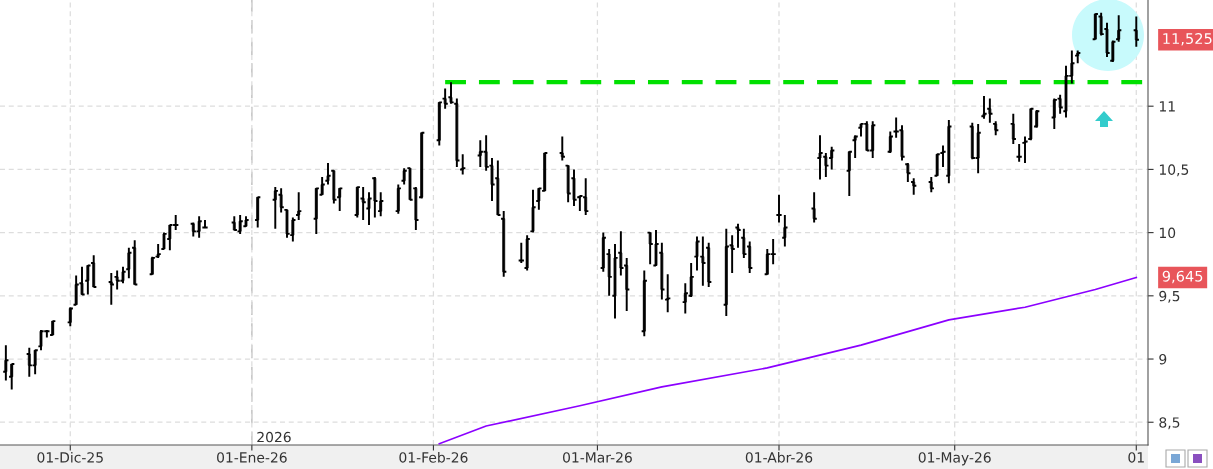 The width and height of the screenshot is (1213, 469). I want to click on text: 11,525, so click(1187, 39).